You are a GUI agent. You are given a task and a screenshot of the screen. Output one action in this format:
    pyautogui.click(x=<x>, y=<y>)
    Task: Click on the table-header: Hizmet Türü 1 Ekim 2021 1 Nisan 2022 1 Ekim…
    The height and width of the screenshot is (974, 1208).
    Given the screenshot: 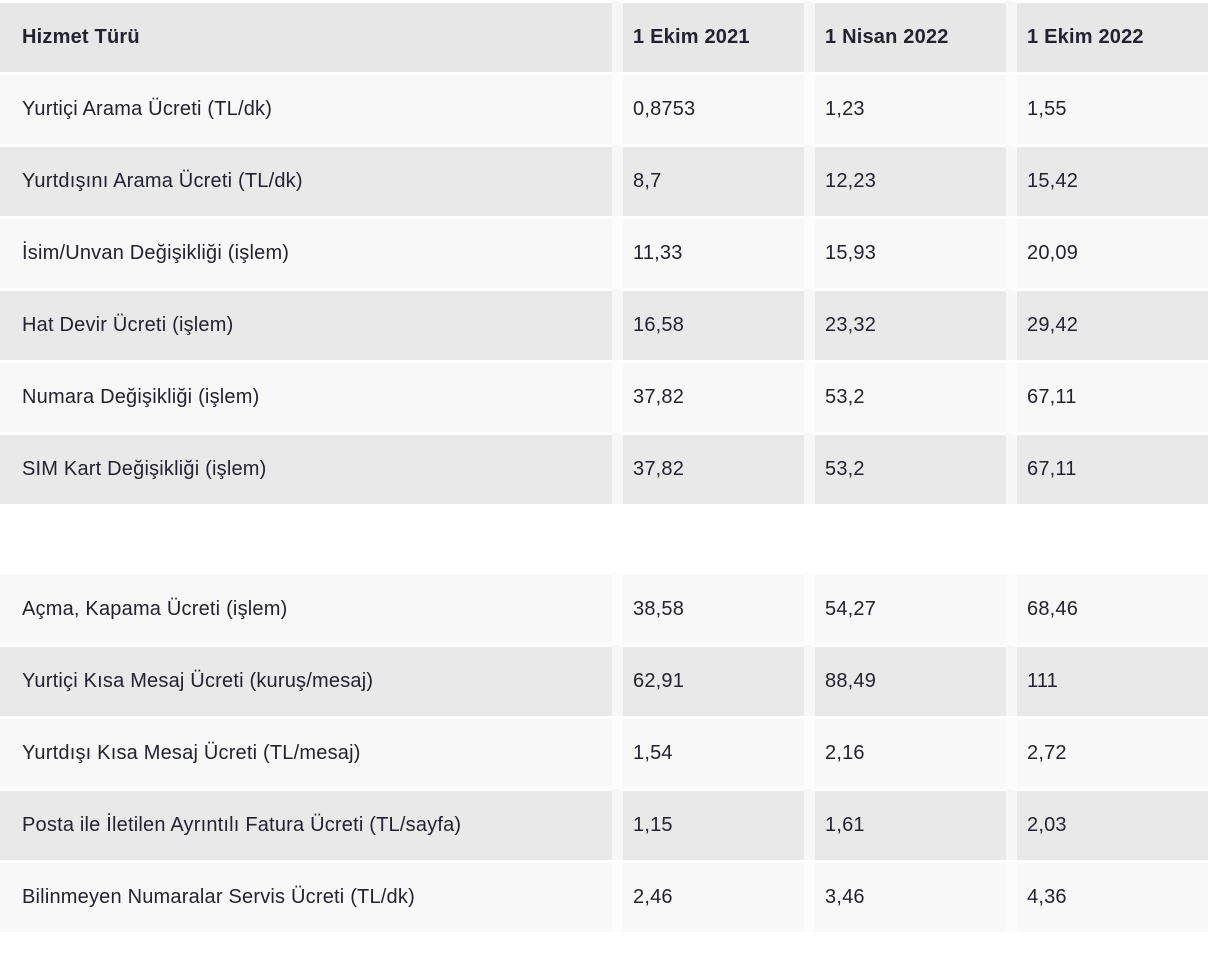 What is the action you would take?
    pyautogui.click(x=604, y=36)
    